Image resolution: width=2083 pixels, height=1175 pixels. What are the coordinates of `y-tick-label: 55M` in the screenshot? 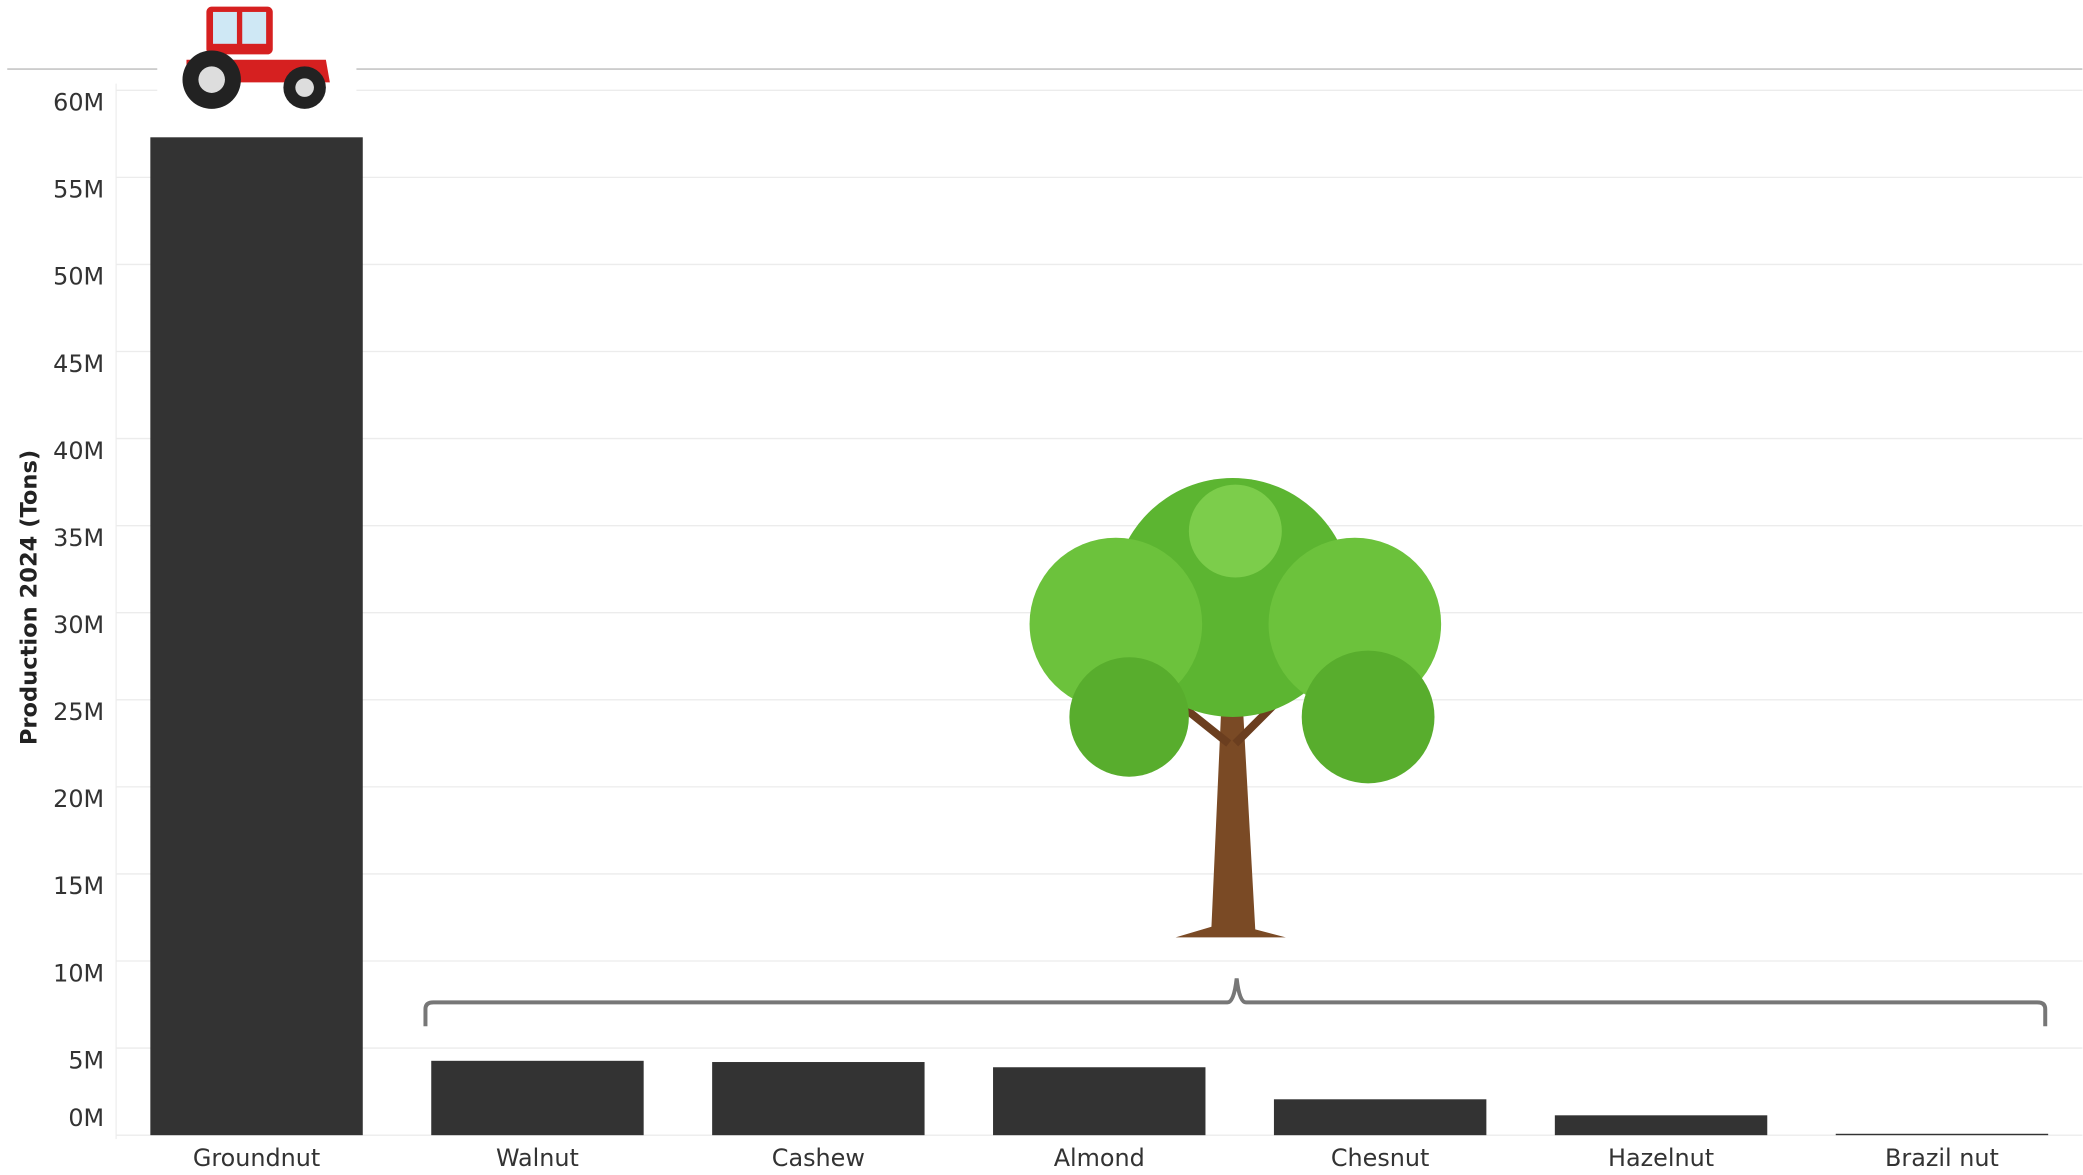 It's located at (78, 190).